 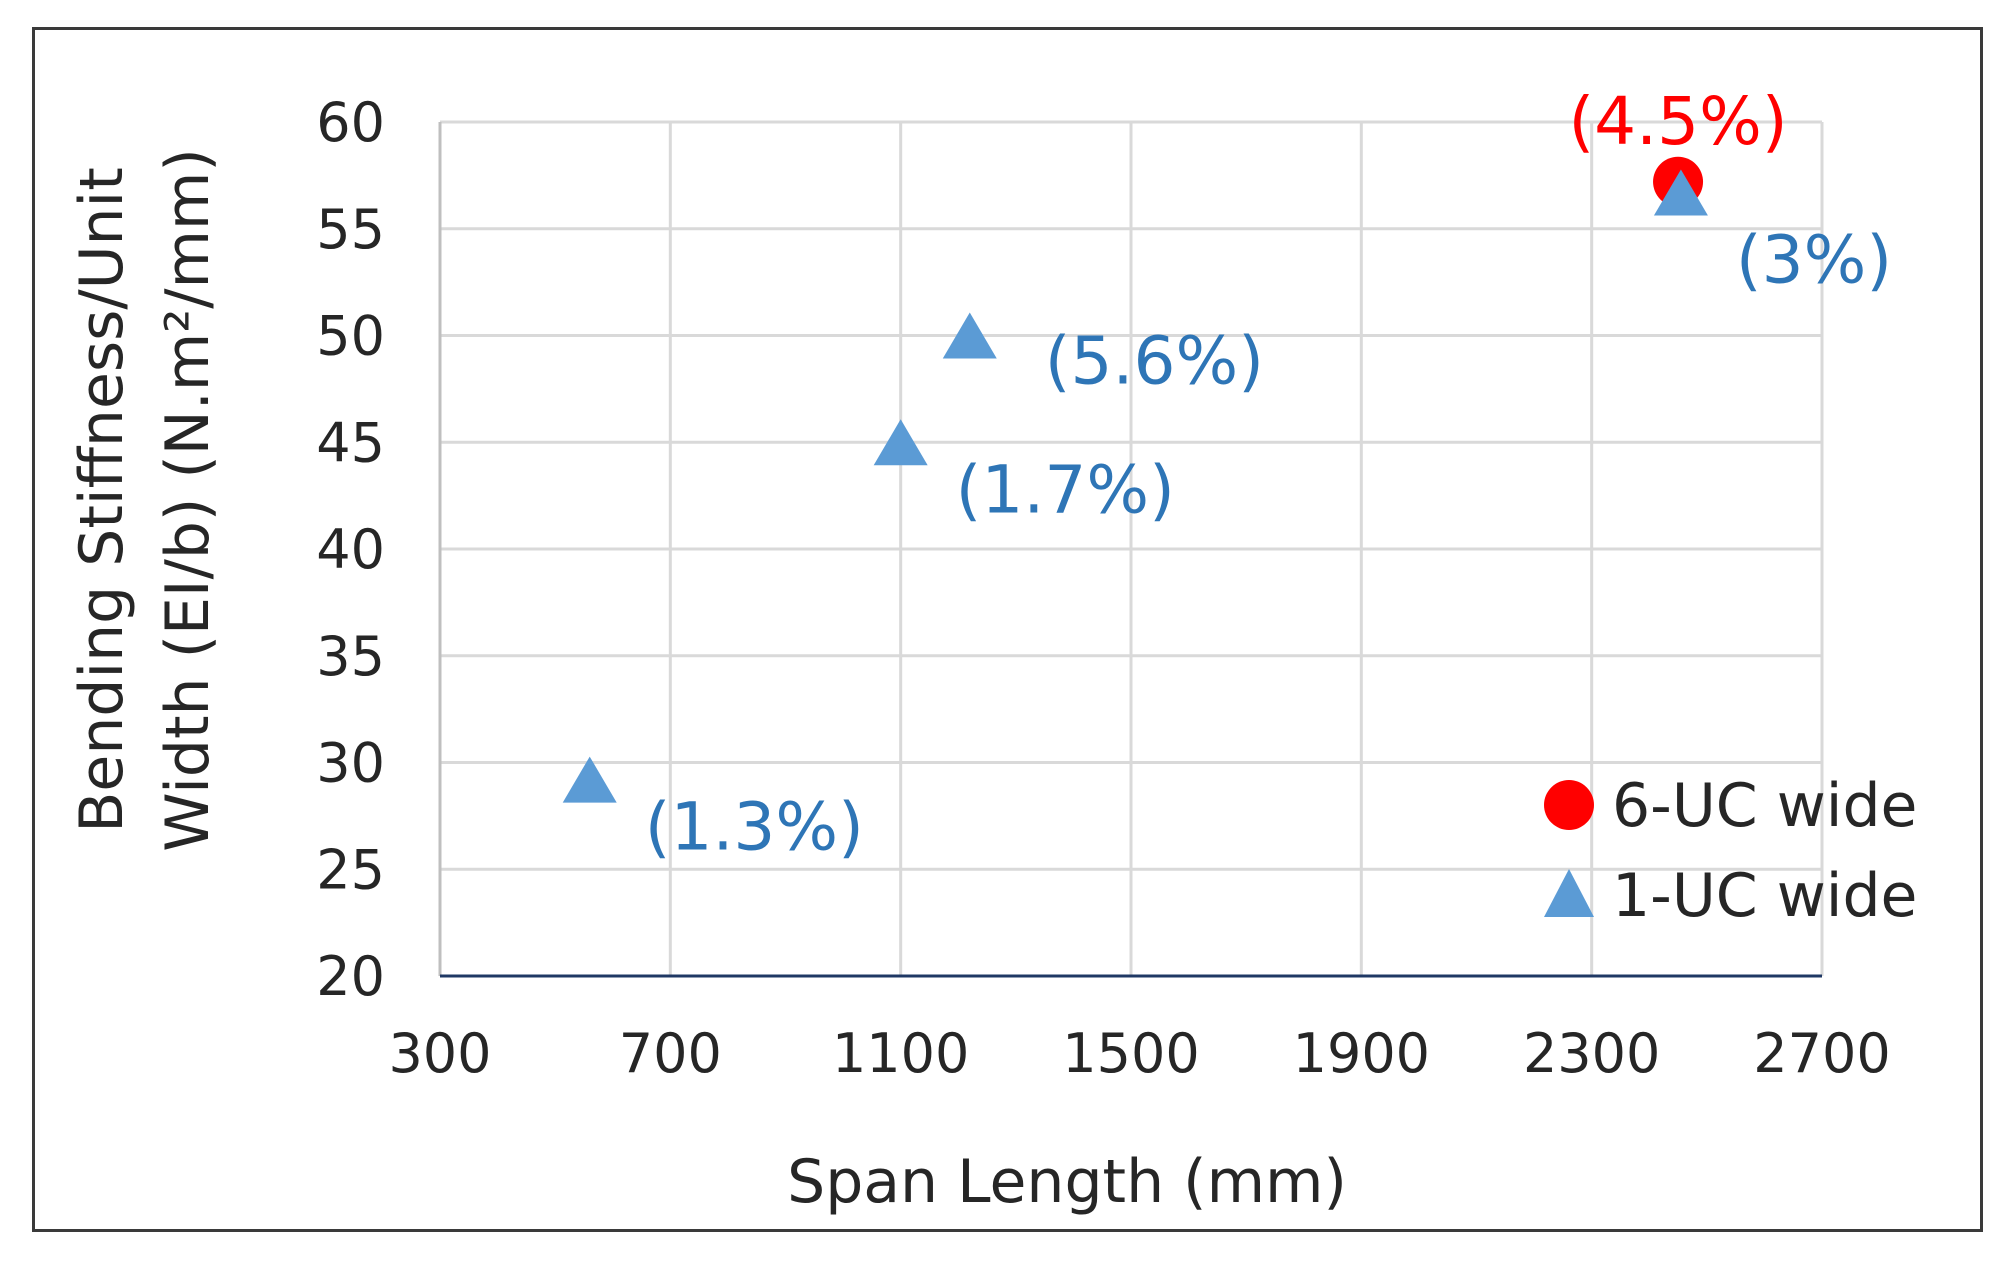 What do you see at coordinates (350, 763) in the screenshot?
I see `y-tick-label: 30` at bounding box center [350, 763].